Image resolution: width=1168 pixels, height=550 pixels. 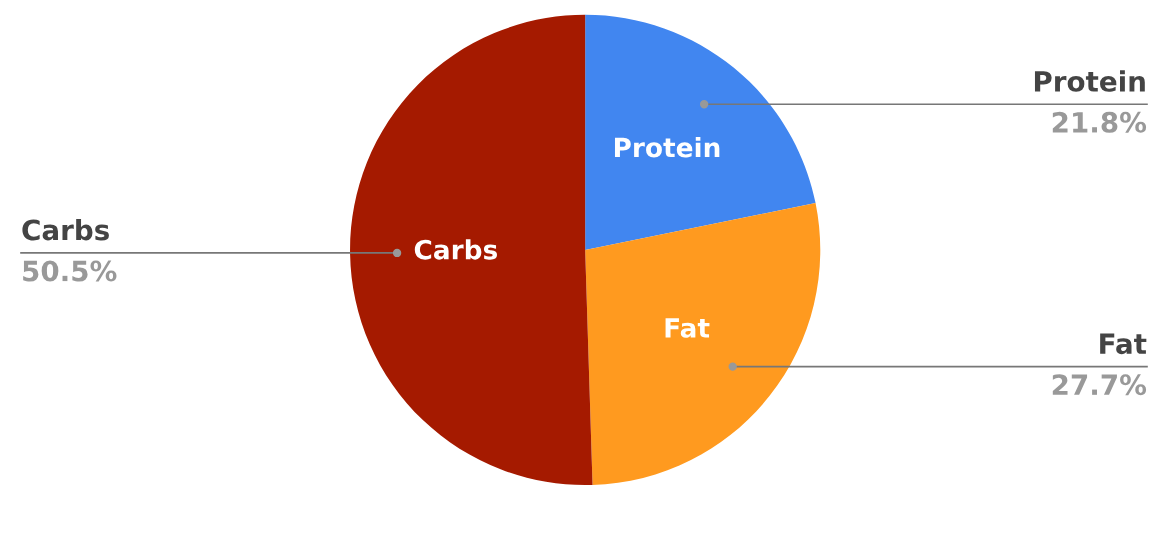 What do you see at coordinates (70, 271) in the screenshot?
I see `data-label: 50.5%` at bounding box center [70, 271].